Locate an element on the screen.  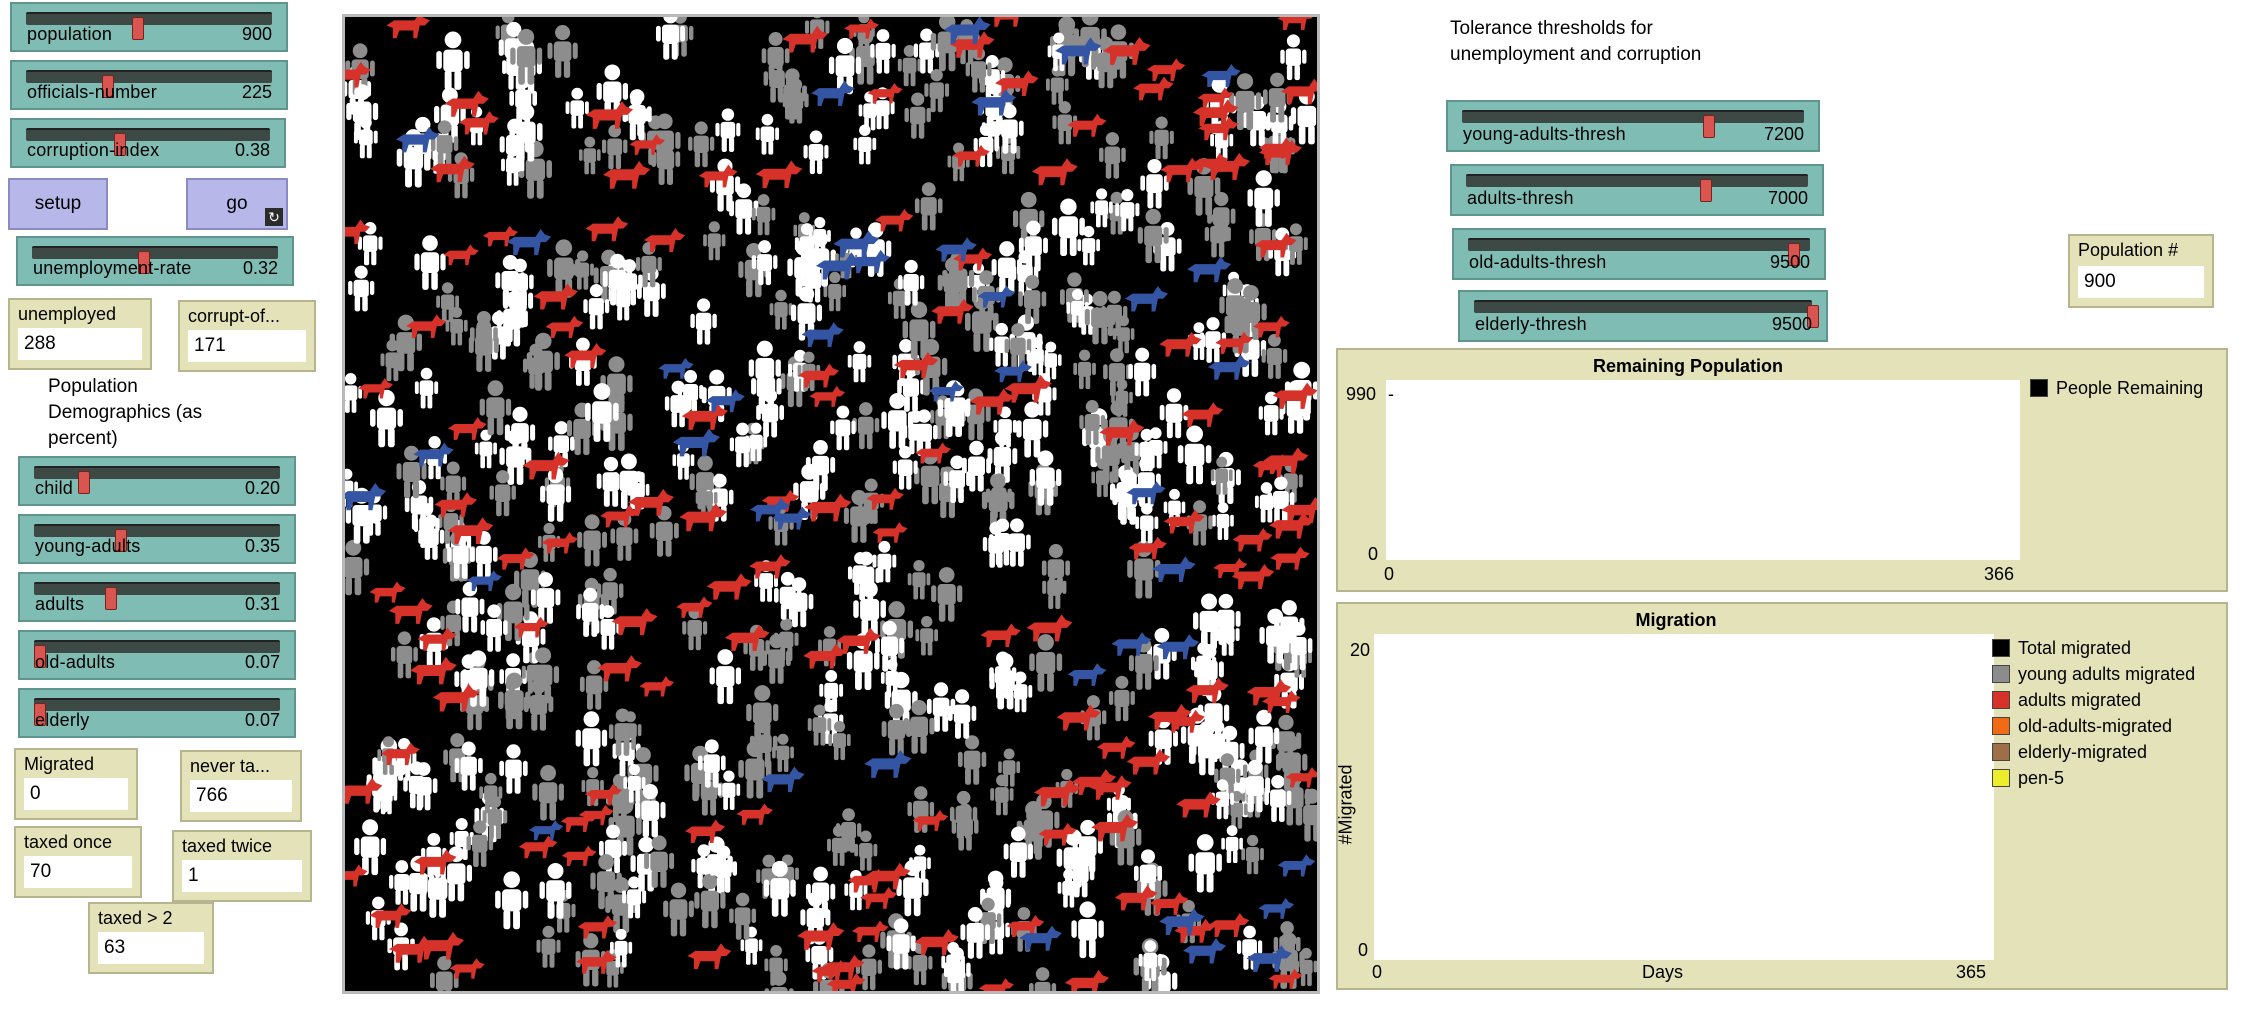
legend-label: Total migrated is located at coordinates (2075, 648).